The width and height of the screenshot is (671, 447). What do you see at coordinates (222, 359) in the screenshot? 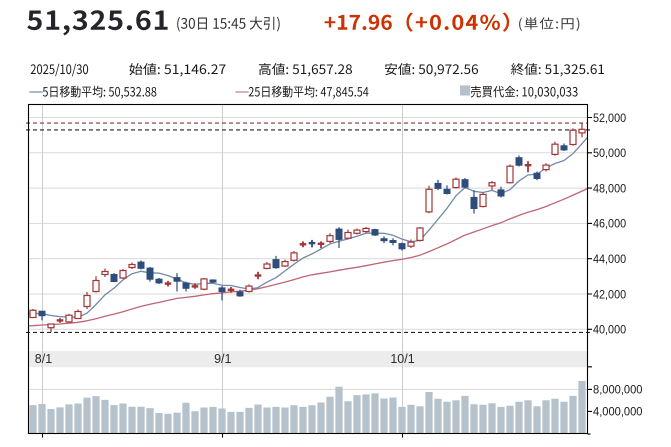
I see `svg-text: 9/1` at bounding box center [222, 359].